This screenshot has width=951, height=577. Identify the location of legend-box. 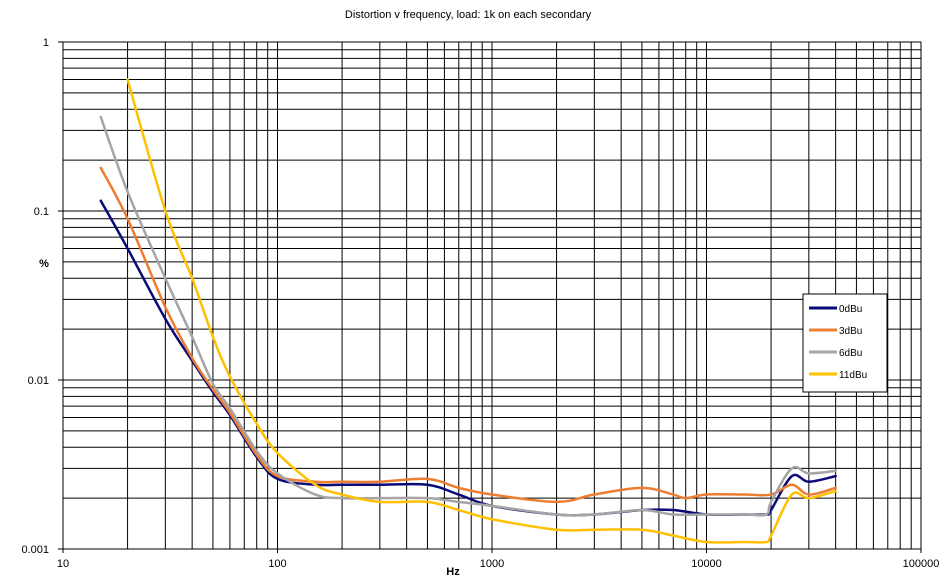
(845, 343).